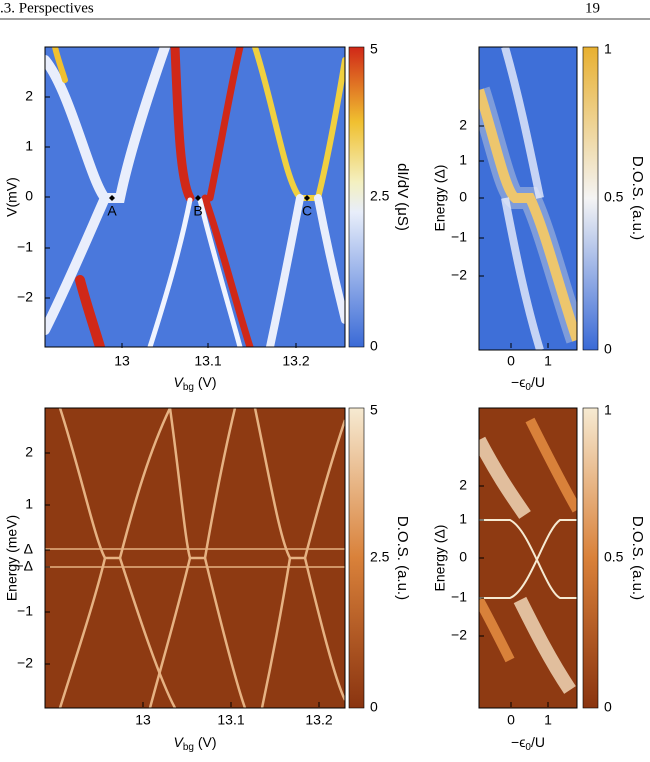 The image size is (650, 762). Describe the element at coordinates (12, 197) in the screenshot. I see `y-axis-label: V(mV)` at that location.